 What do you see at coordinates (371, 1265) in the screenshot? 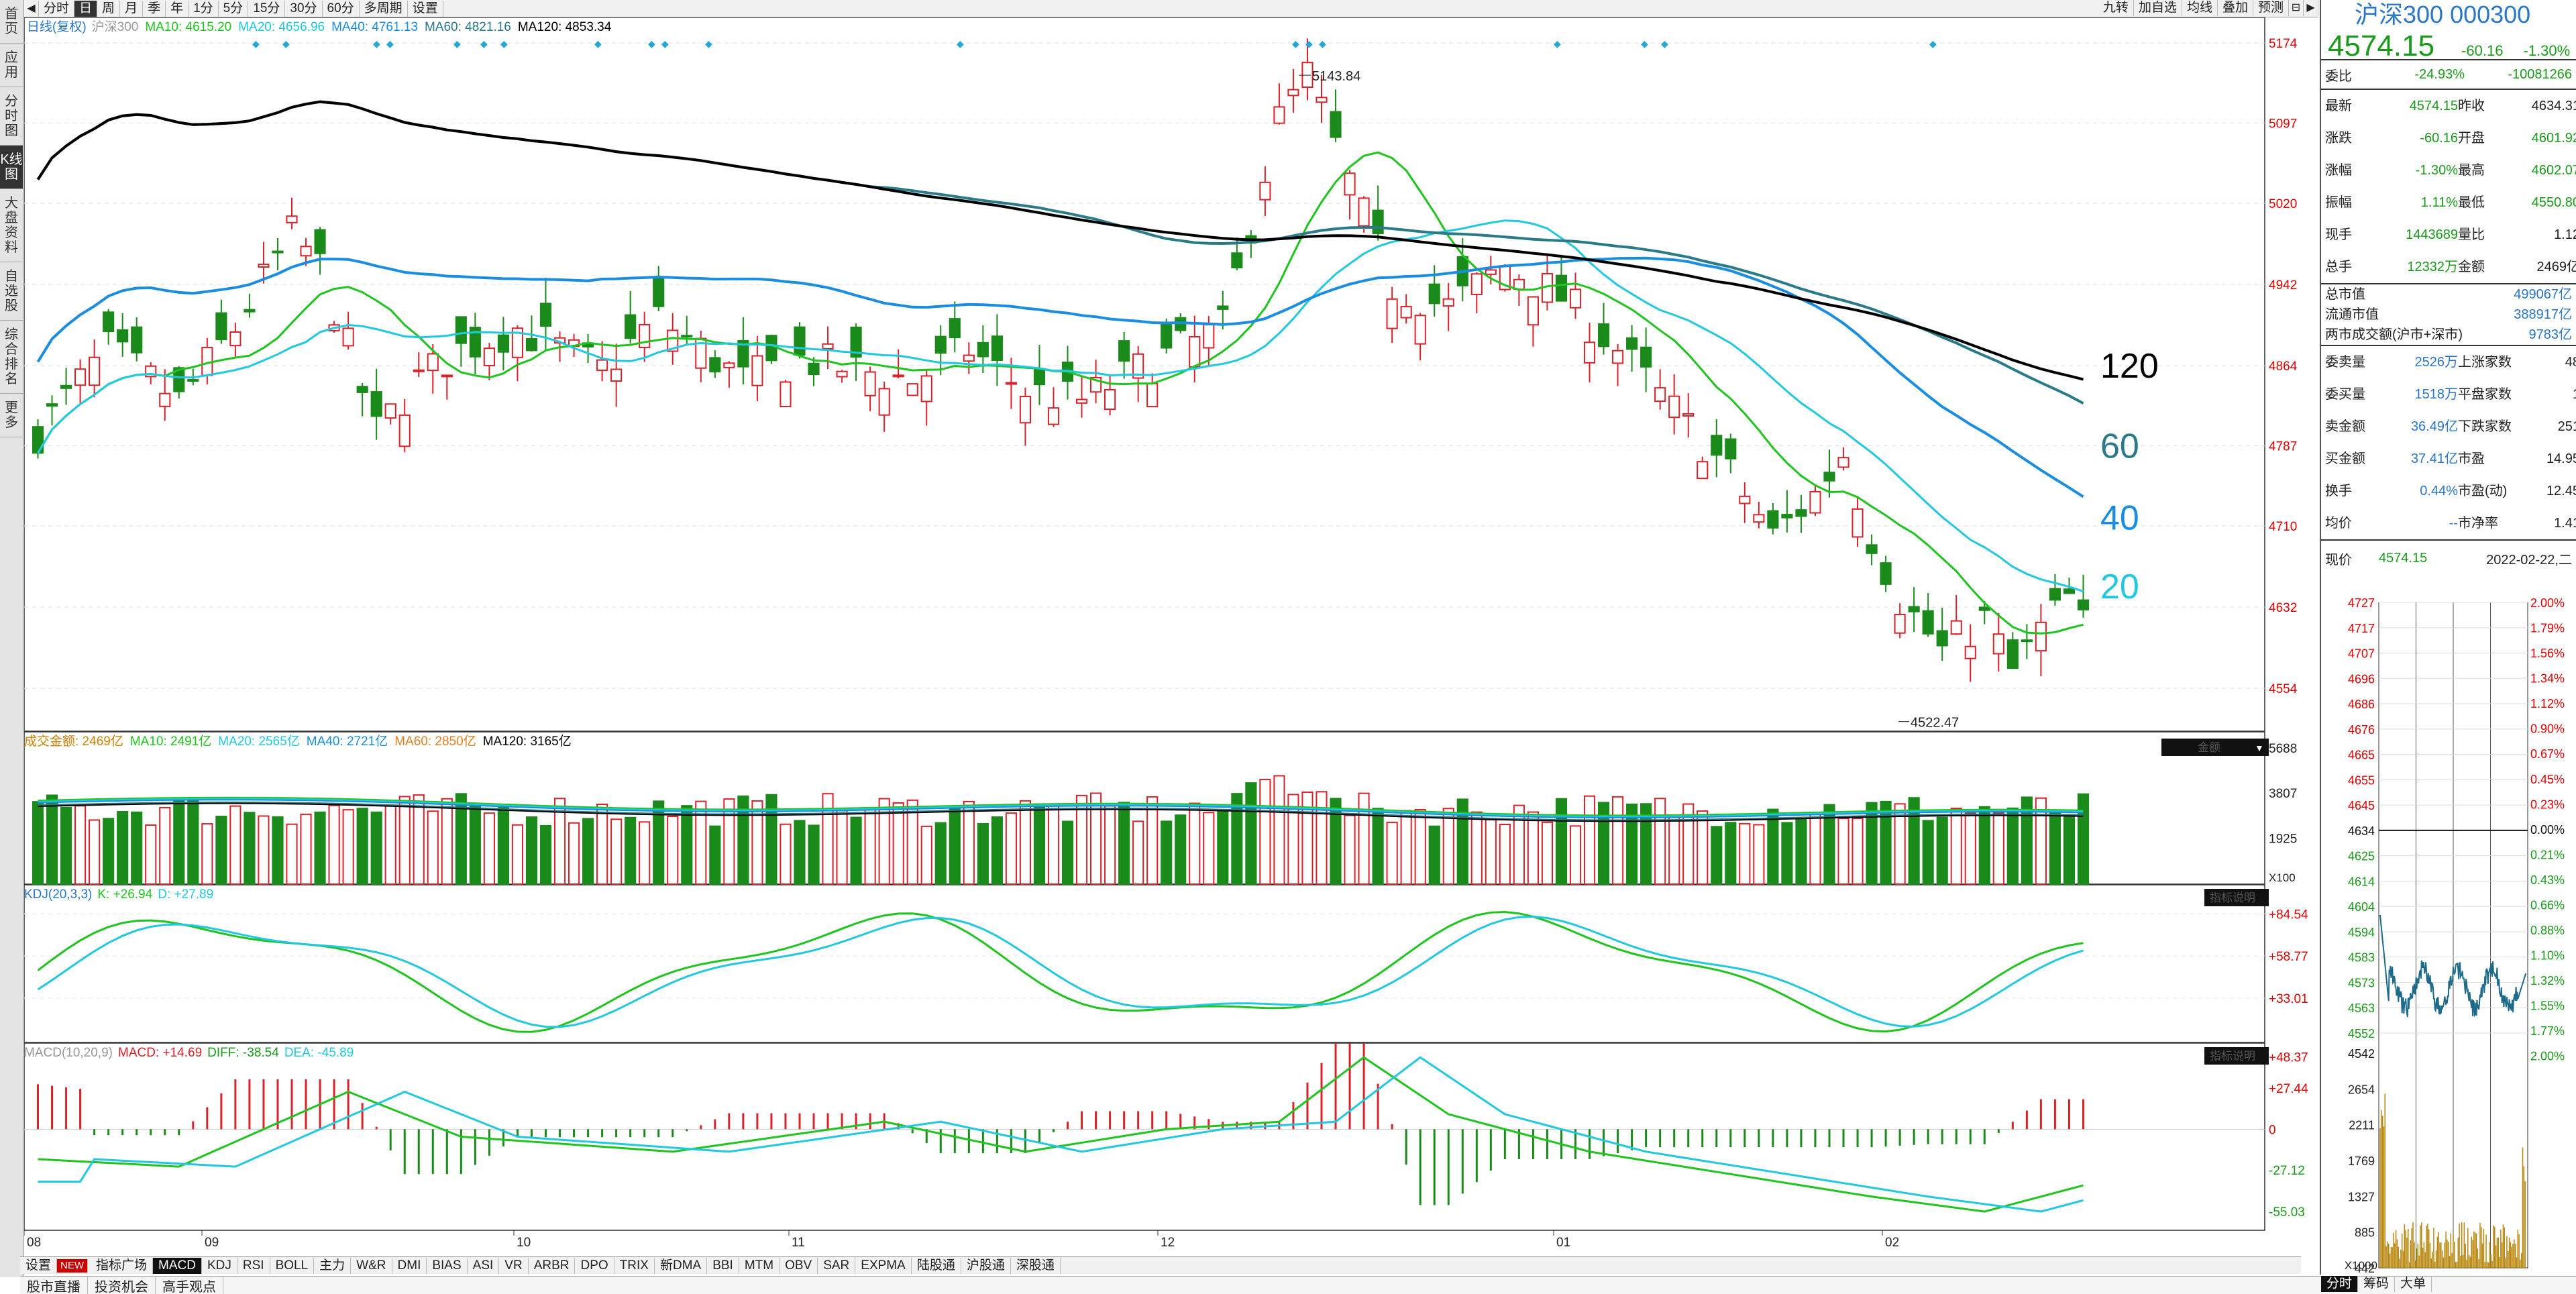
I see `indicator-tab: W&R` at bounding box center [371, 1265].